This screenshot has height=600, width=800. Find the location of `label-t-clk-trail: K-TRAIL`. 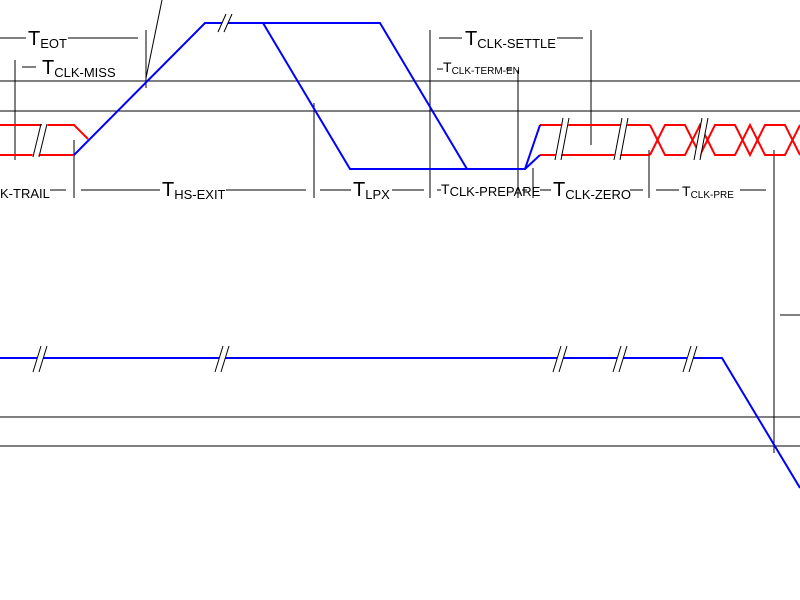

label-t-clk-trail: K-TRAIL is located at coordinates (25, 193).